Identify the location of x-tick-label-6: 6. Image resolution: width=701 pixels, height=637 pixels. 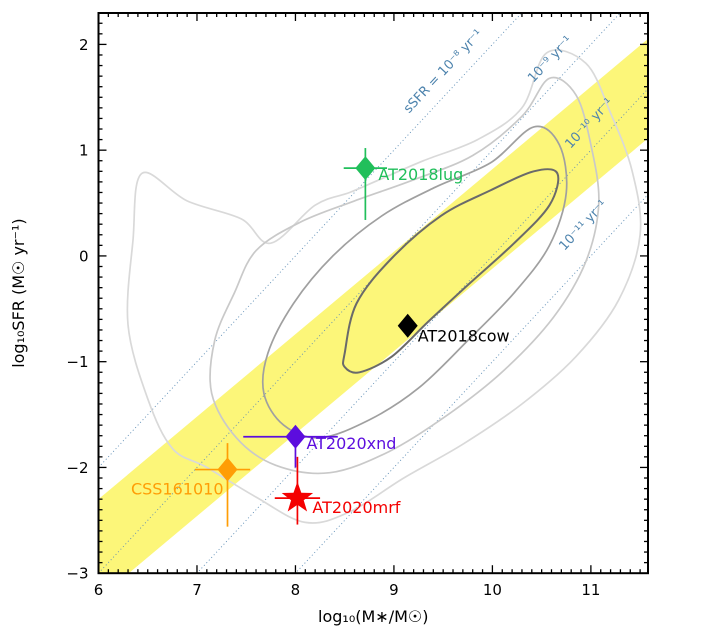
(99, 590).